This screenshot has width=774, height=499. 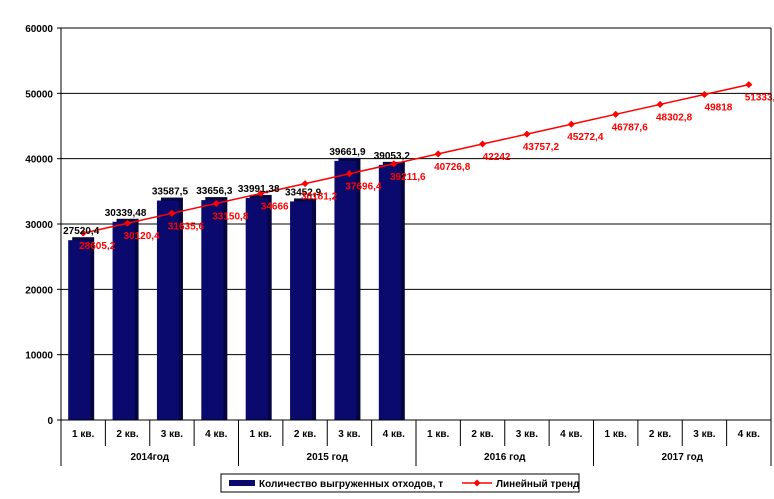 What do you see at coordinates (170, 192) in the screenshot?
I see `bar-data-label: 33587,5` at bounding box center [170, 192].